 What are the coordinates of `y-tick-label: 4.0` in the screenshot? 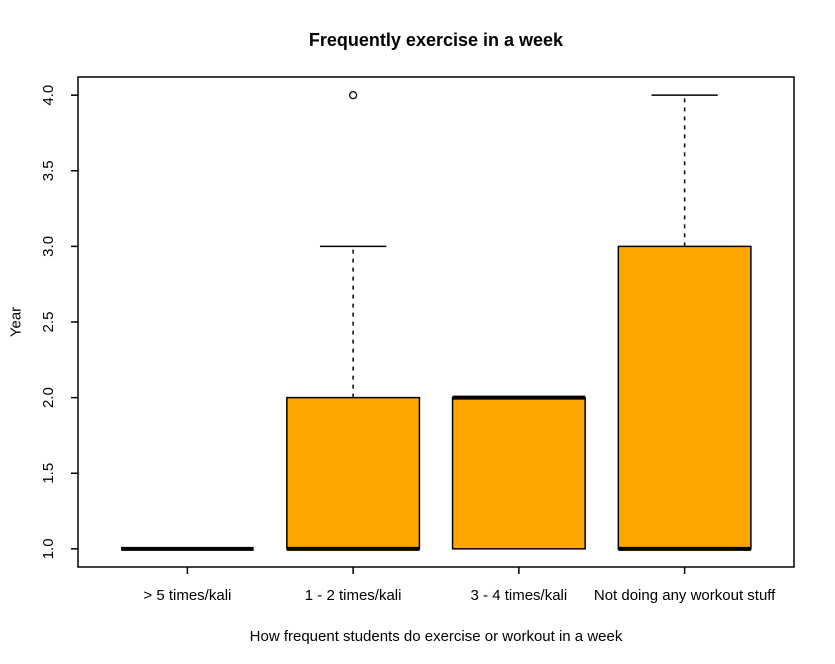 It's located at (48, 95).